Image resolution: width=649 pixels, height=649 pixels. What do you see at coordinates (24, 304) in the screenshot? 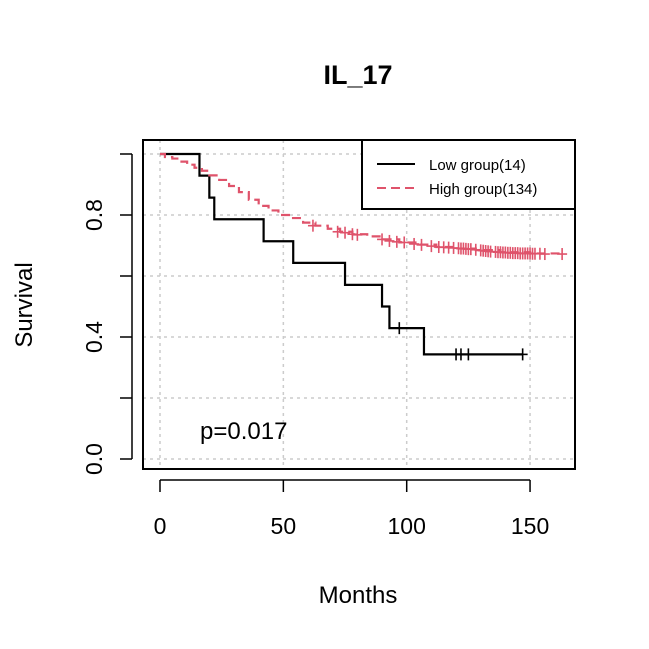
I see `y-axis-label: Survival` at bounding box center [24, 304].